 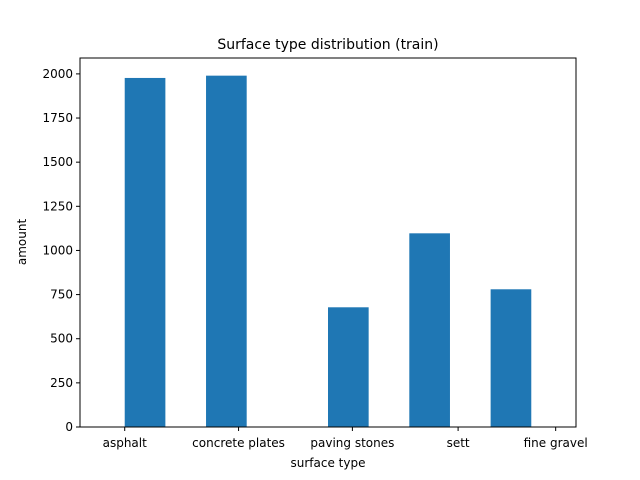 What do you see at coordinates (328, 463) in the screenshot?
I see `x-axis-title: surface type` at bounding box center [328, 463].